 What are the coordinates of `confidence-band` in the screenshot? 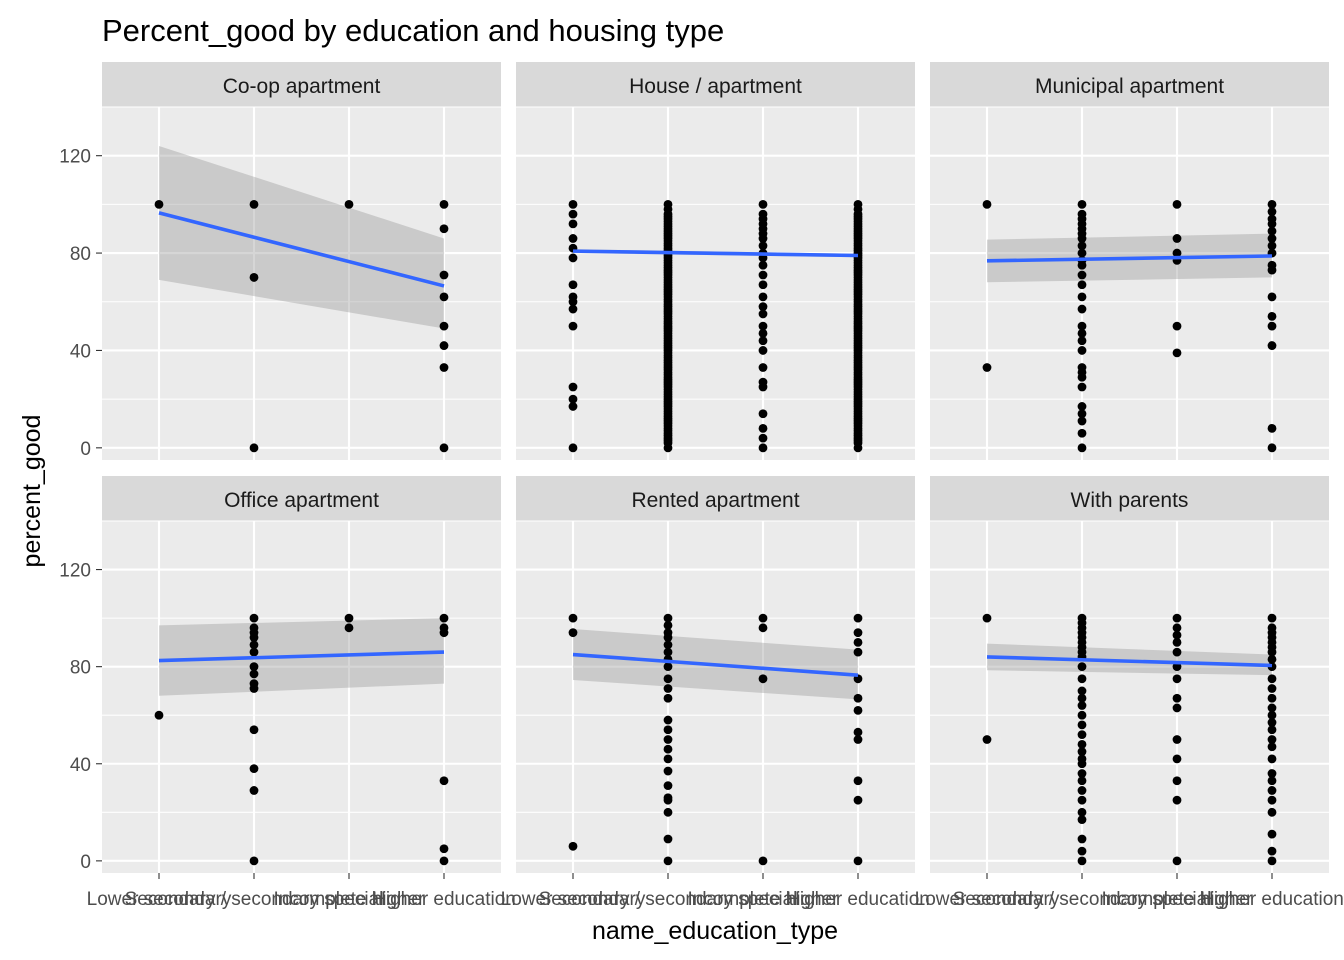 It's located at (301, 237).